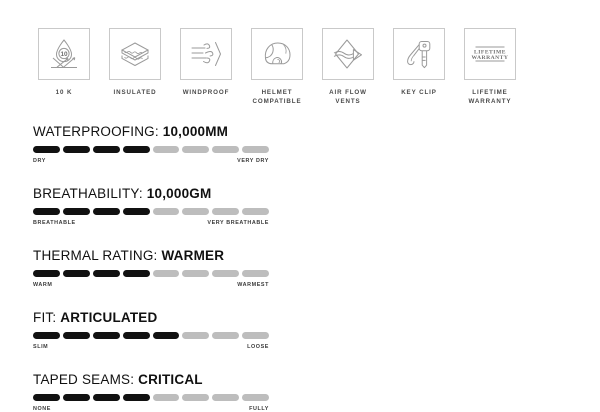 This screenshot has width=600, height=412. Describe the element at coordinates (151, 409) in the screenshot. I see `spec-scale: NONE FULLY` at that location.